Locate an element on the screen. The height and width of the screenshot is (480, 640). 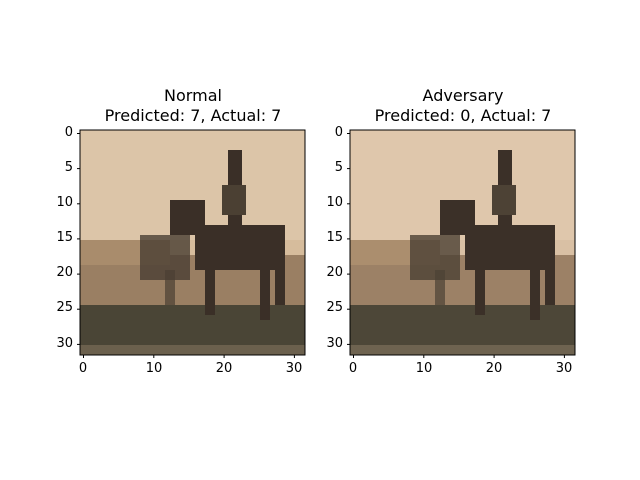
panel-title-line2: Predicted: 0, Actual: 7 is located at coordinates (463, 115).